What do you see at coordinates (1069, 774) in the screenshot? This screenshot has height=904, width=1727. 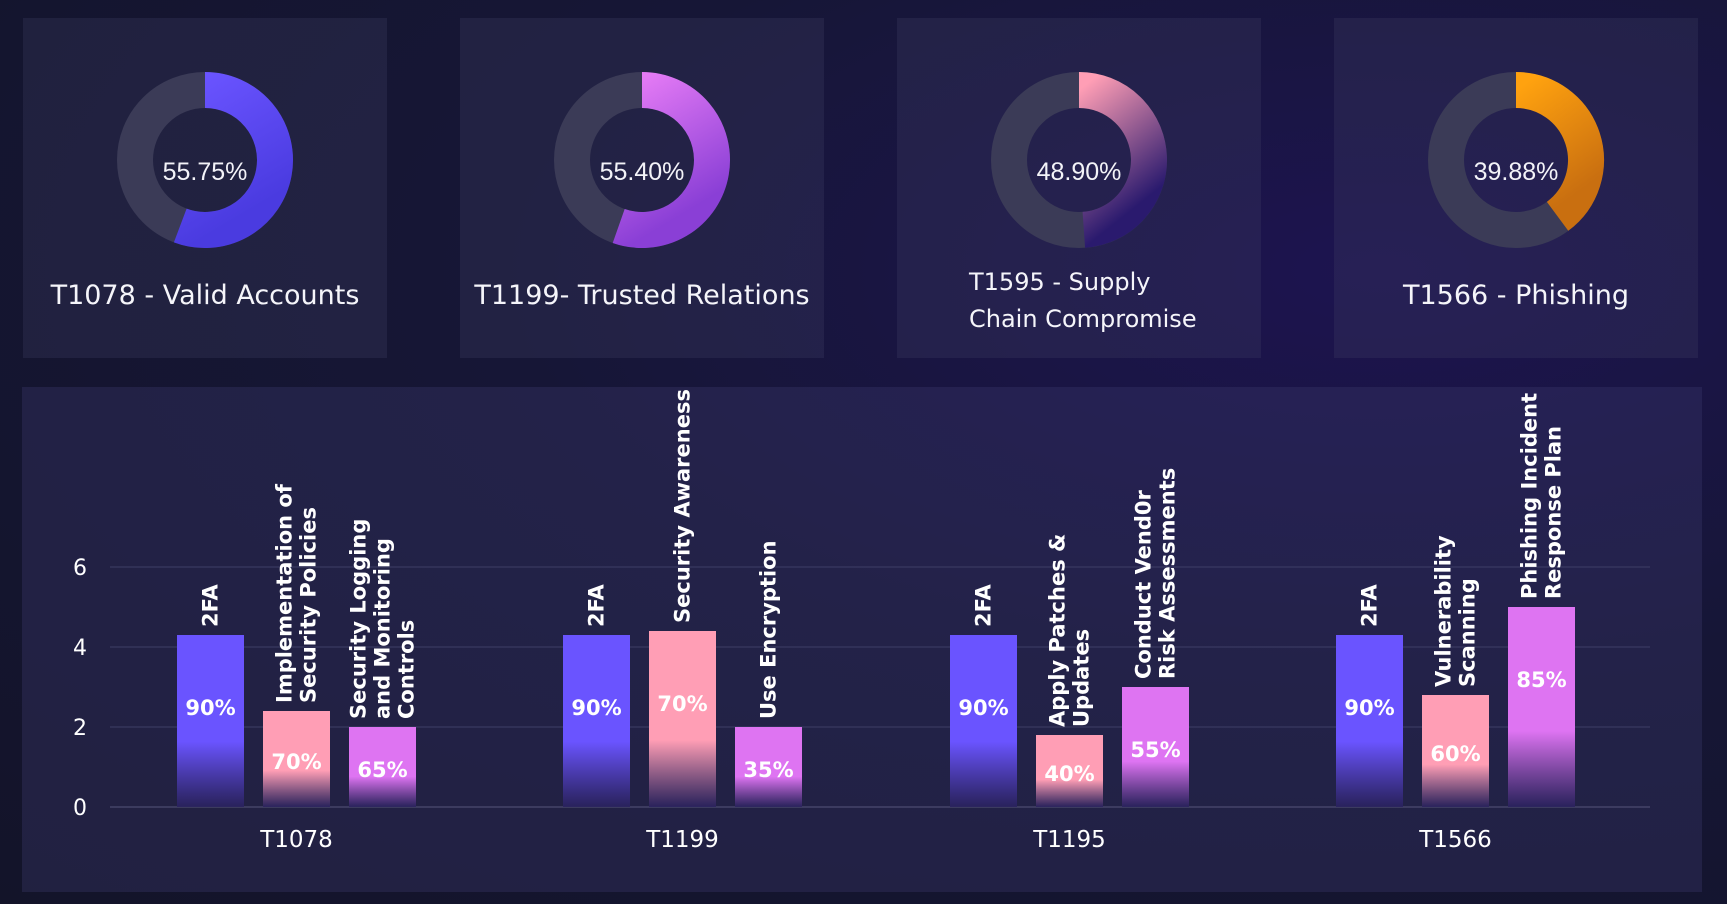 I see `bar-value-label: 40%` at bounding box center [1069, 774].